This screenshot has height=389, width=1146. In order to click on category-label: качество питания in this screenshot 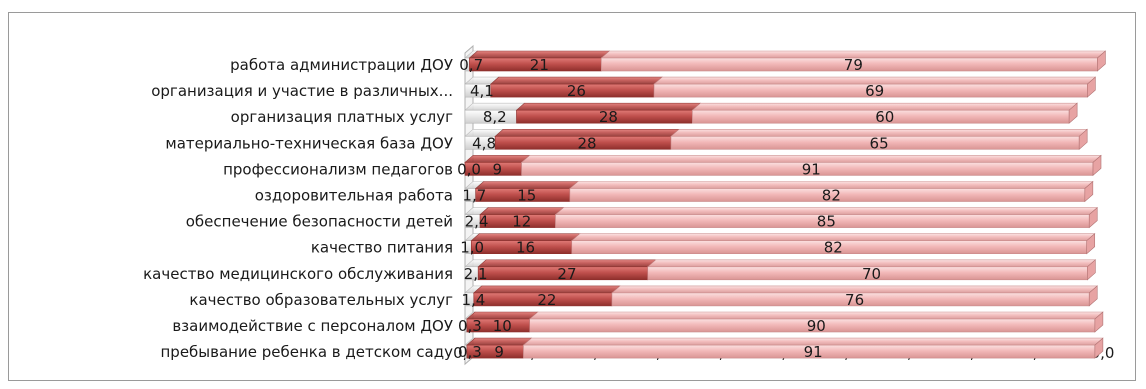, I will do `click(382, 248)`.